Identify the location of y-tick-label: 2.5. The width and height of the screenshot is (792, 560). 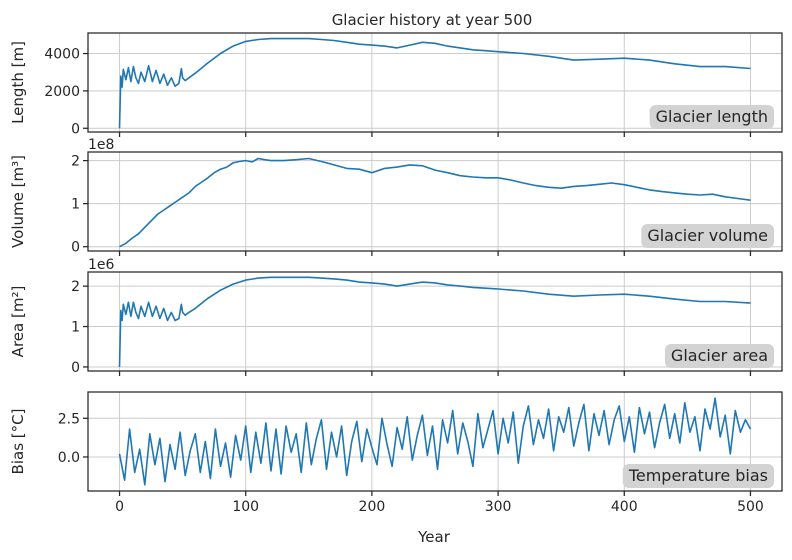
(69, 419).